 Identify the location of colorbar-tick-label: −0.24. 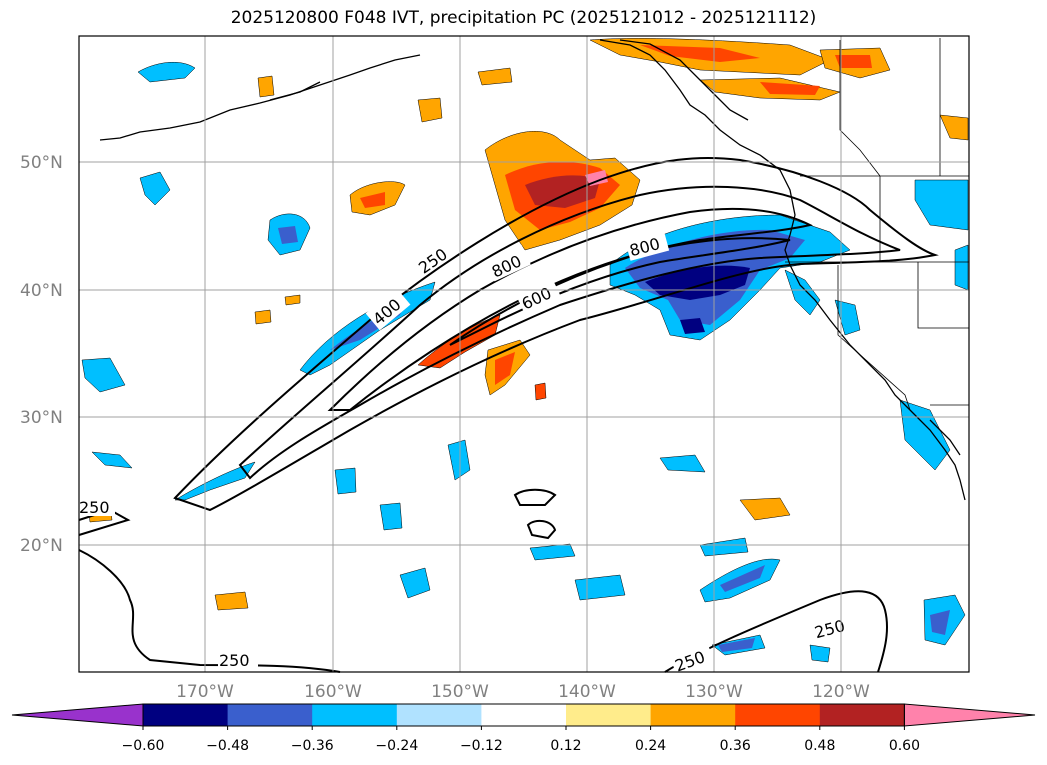
(396, 746).